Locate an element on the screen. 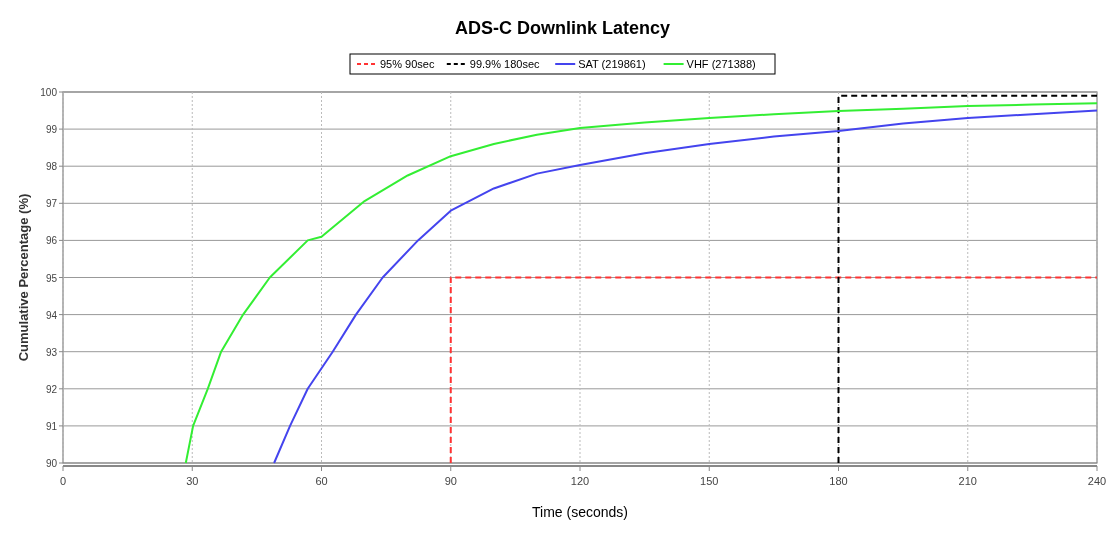 This screenshot has width=1109, height=553. y-tick-label: 93 is located at coordinates (51, 352).